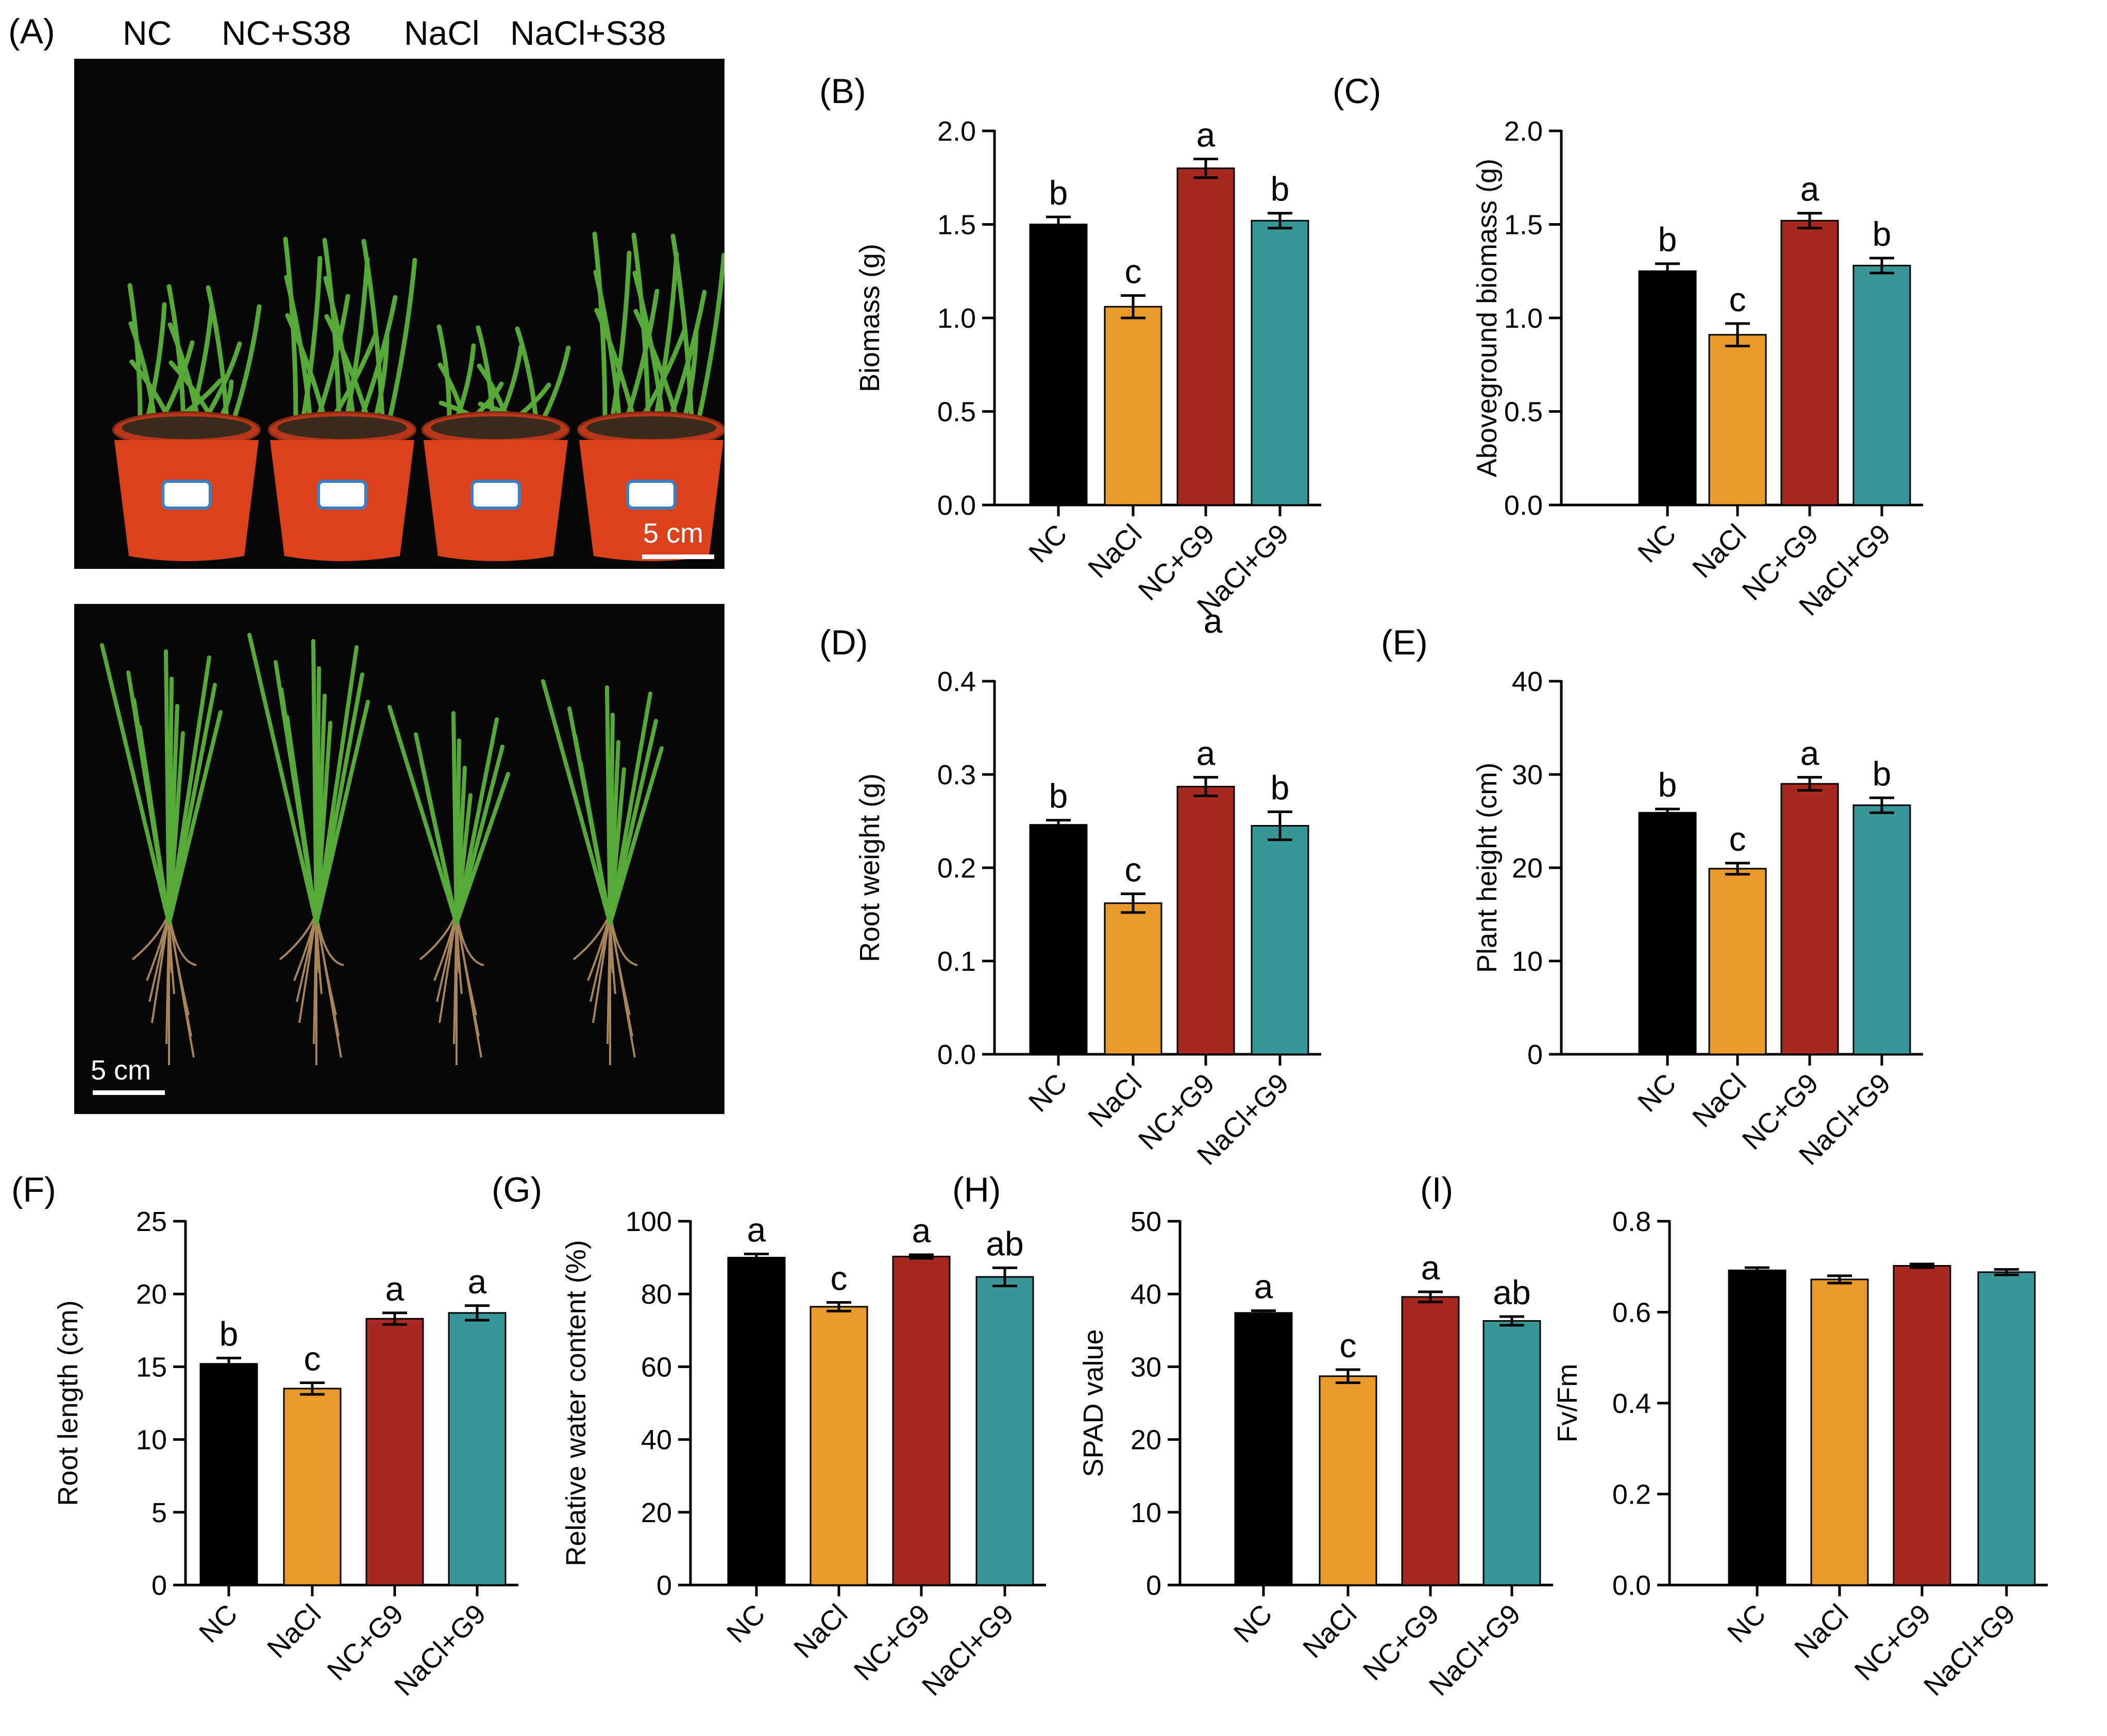  I want to click on significance-letter: ab, so click(1511, 1292).